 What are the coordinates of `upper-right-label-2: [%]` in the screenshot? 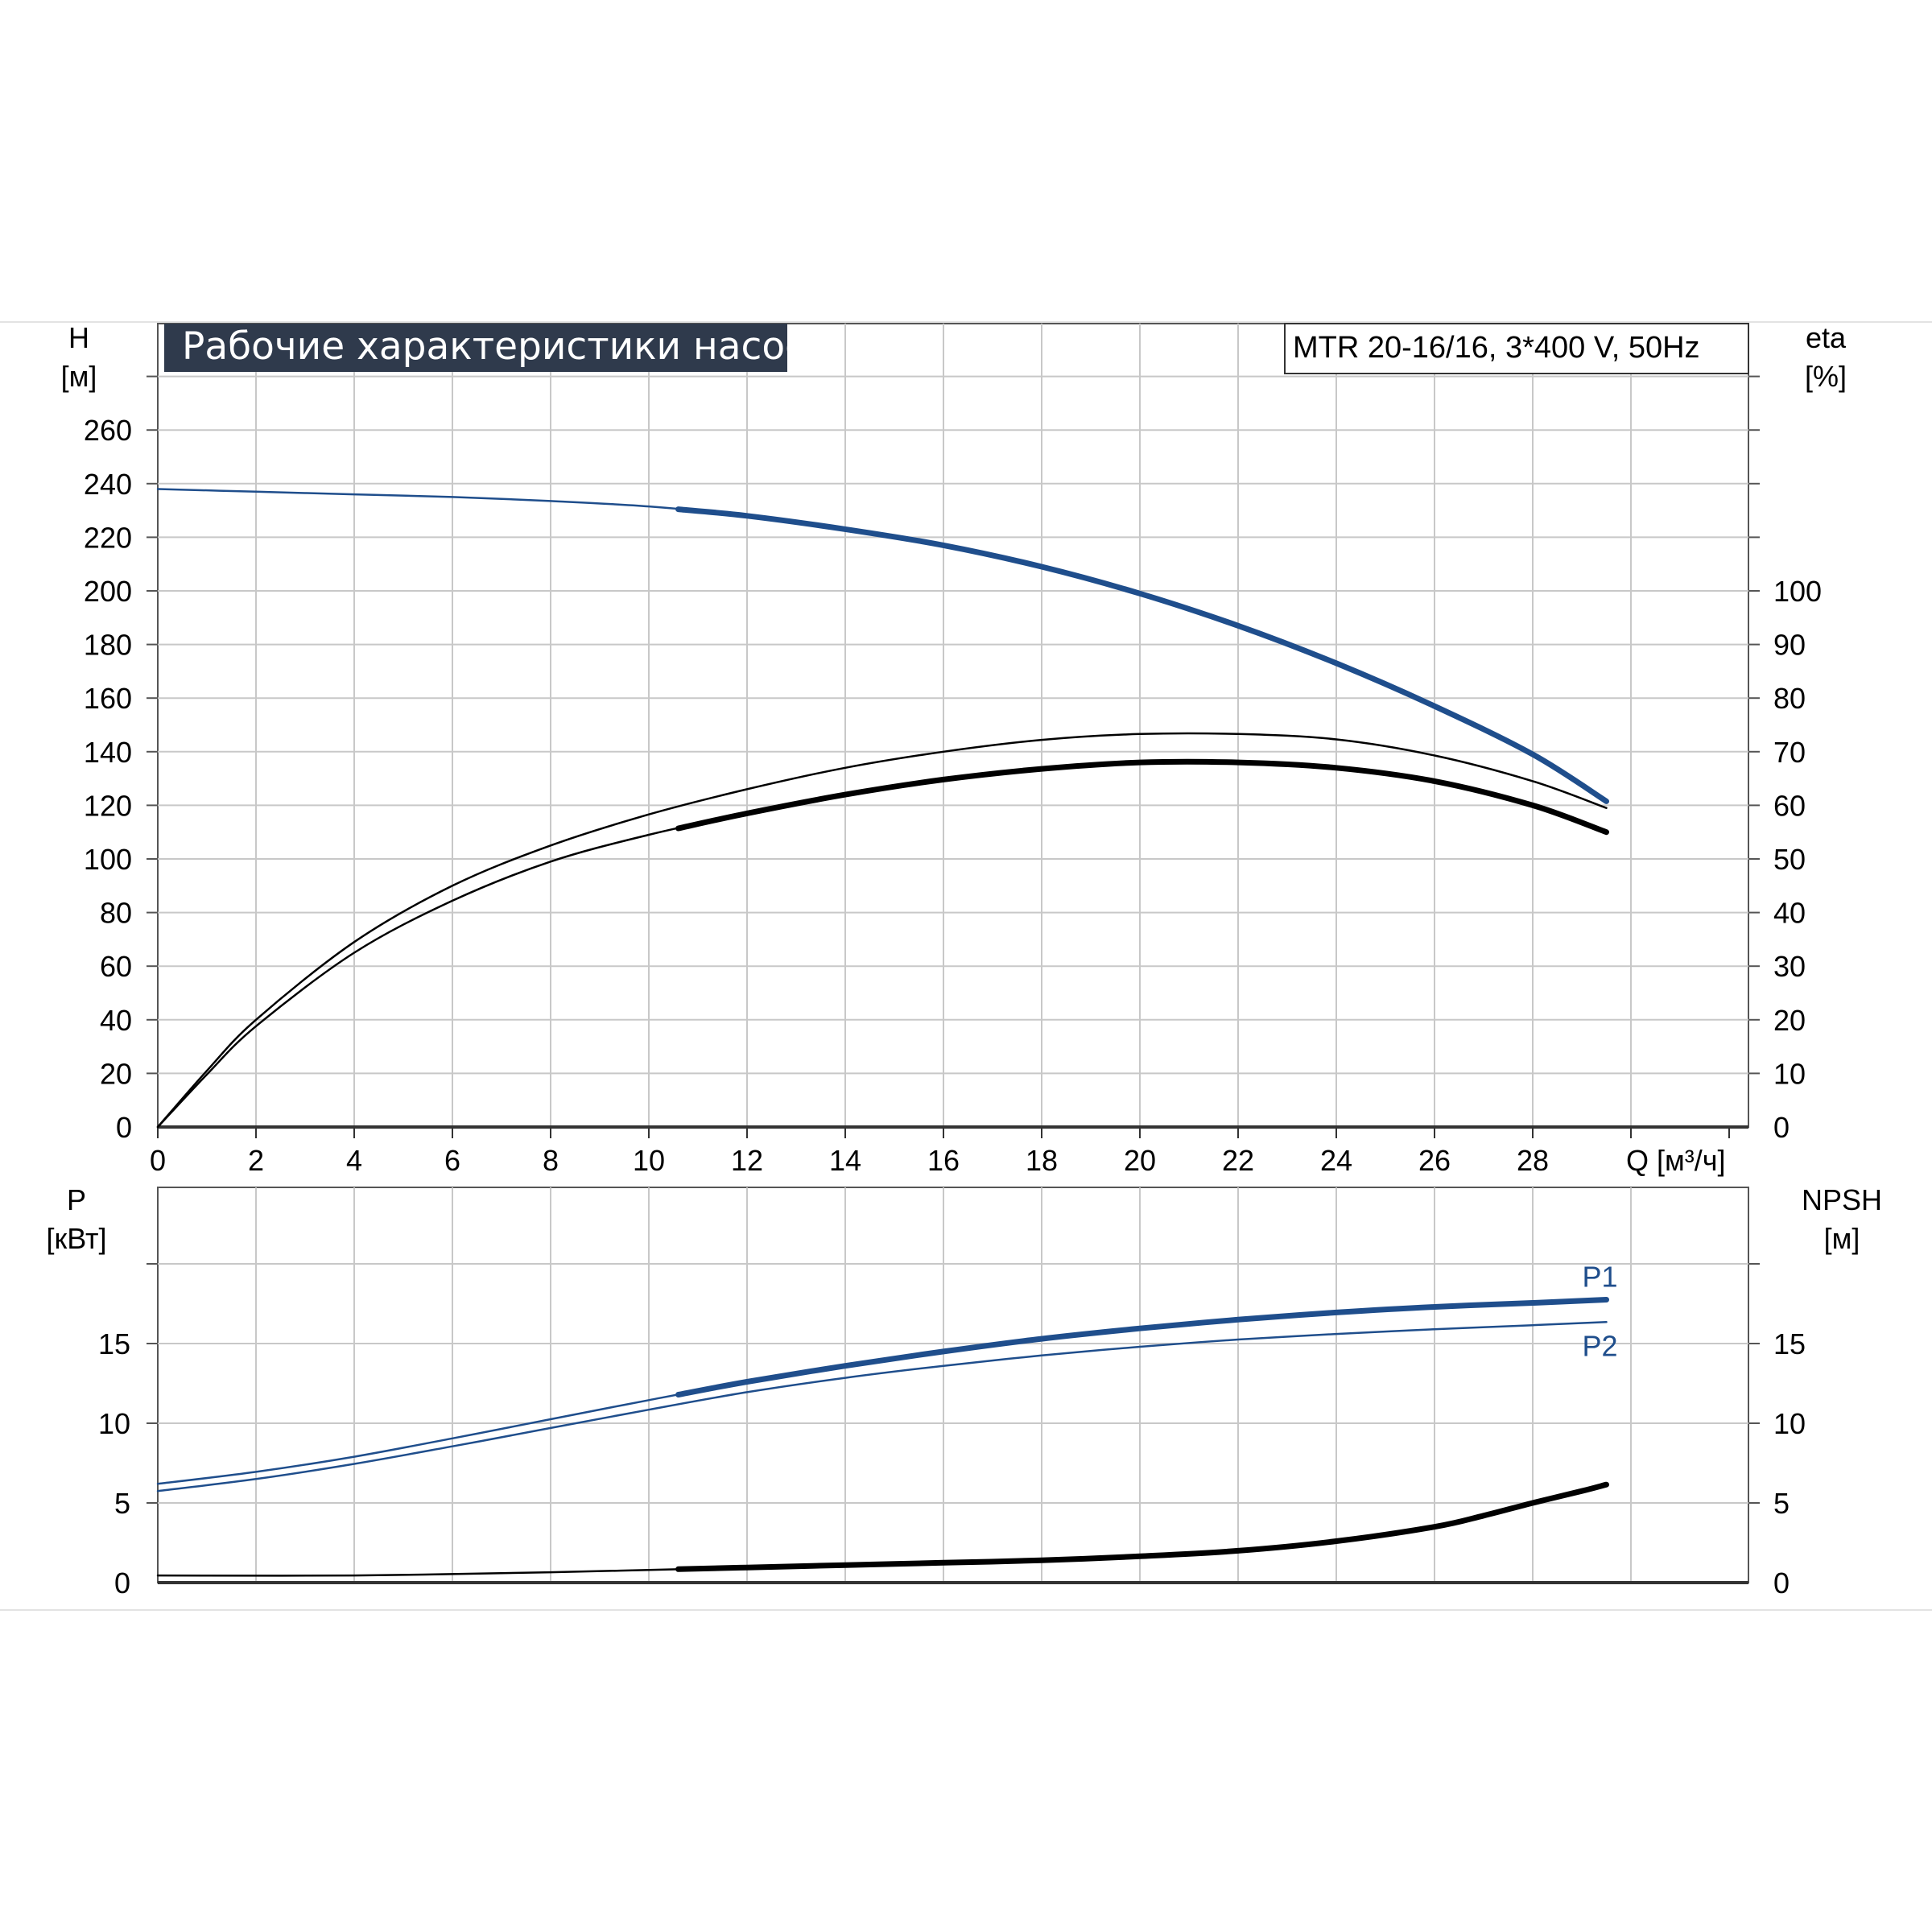 It's located at (1826, 376).